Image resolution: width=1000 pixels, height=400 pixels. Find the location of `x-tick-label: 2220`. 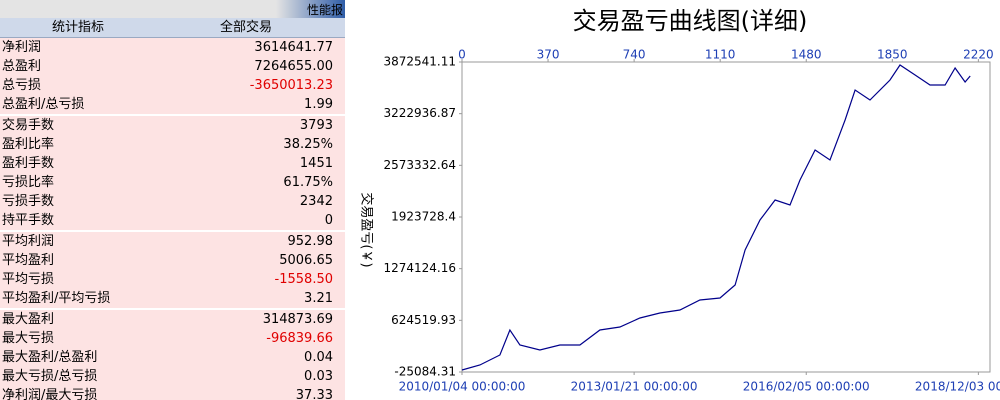

x-tick-label: 2220 is located at coordinates (978, 55).